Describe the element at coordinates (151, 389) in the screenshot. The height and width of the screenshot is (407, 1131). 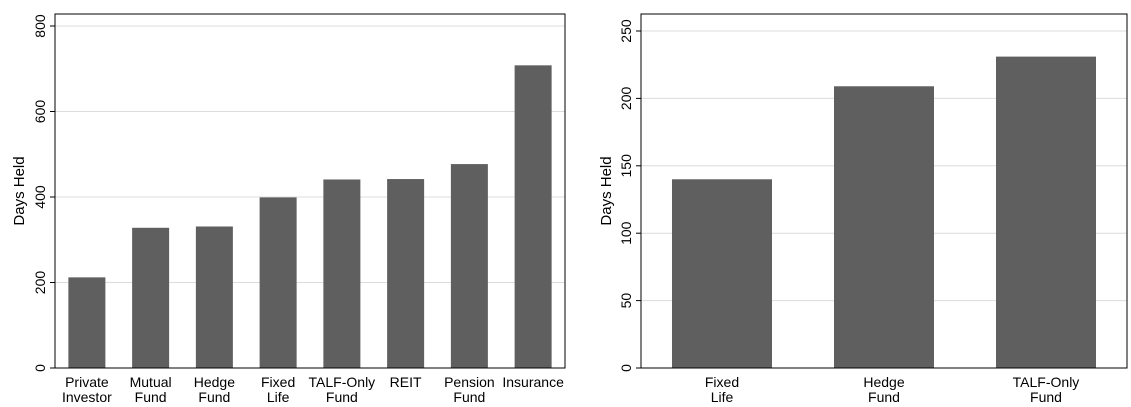
I see `x-tick-label: Mutual Fund` at that location.